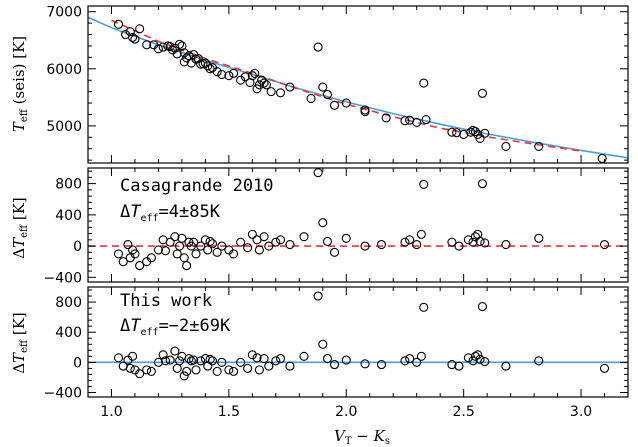 The width and height of the screenshot is (638, 447). What do you see at coordinates (166, 301) in the screenshot?
I see `annotation-title-bottom: This work` at bounding box center [166, 301].